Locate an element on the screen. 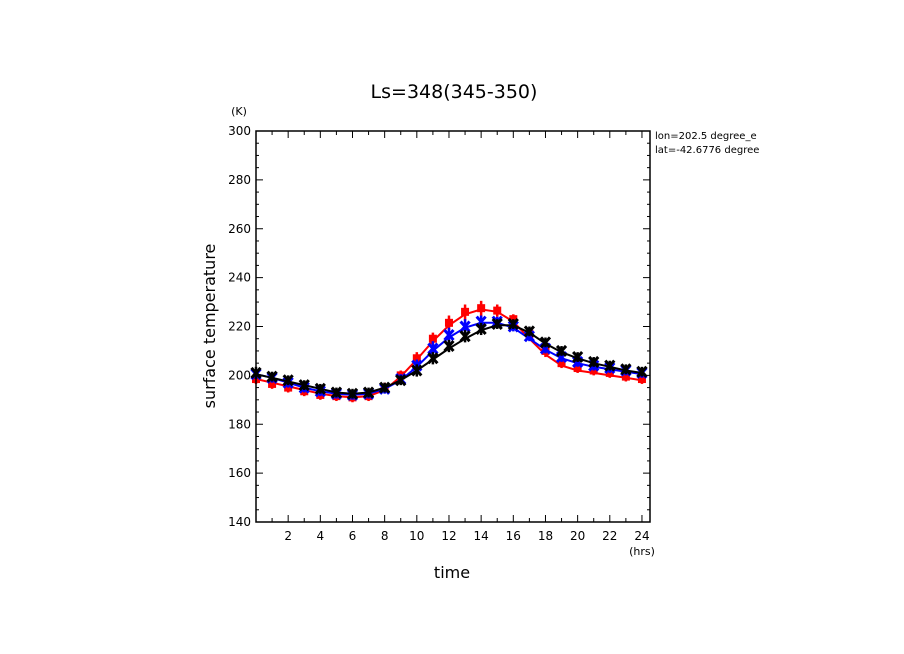 The width and height of the screenshot is (904, 654). chart-title: Ls=348(345-350) is located at coordinates (454, 92).